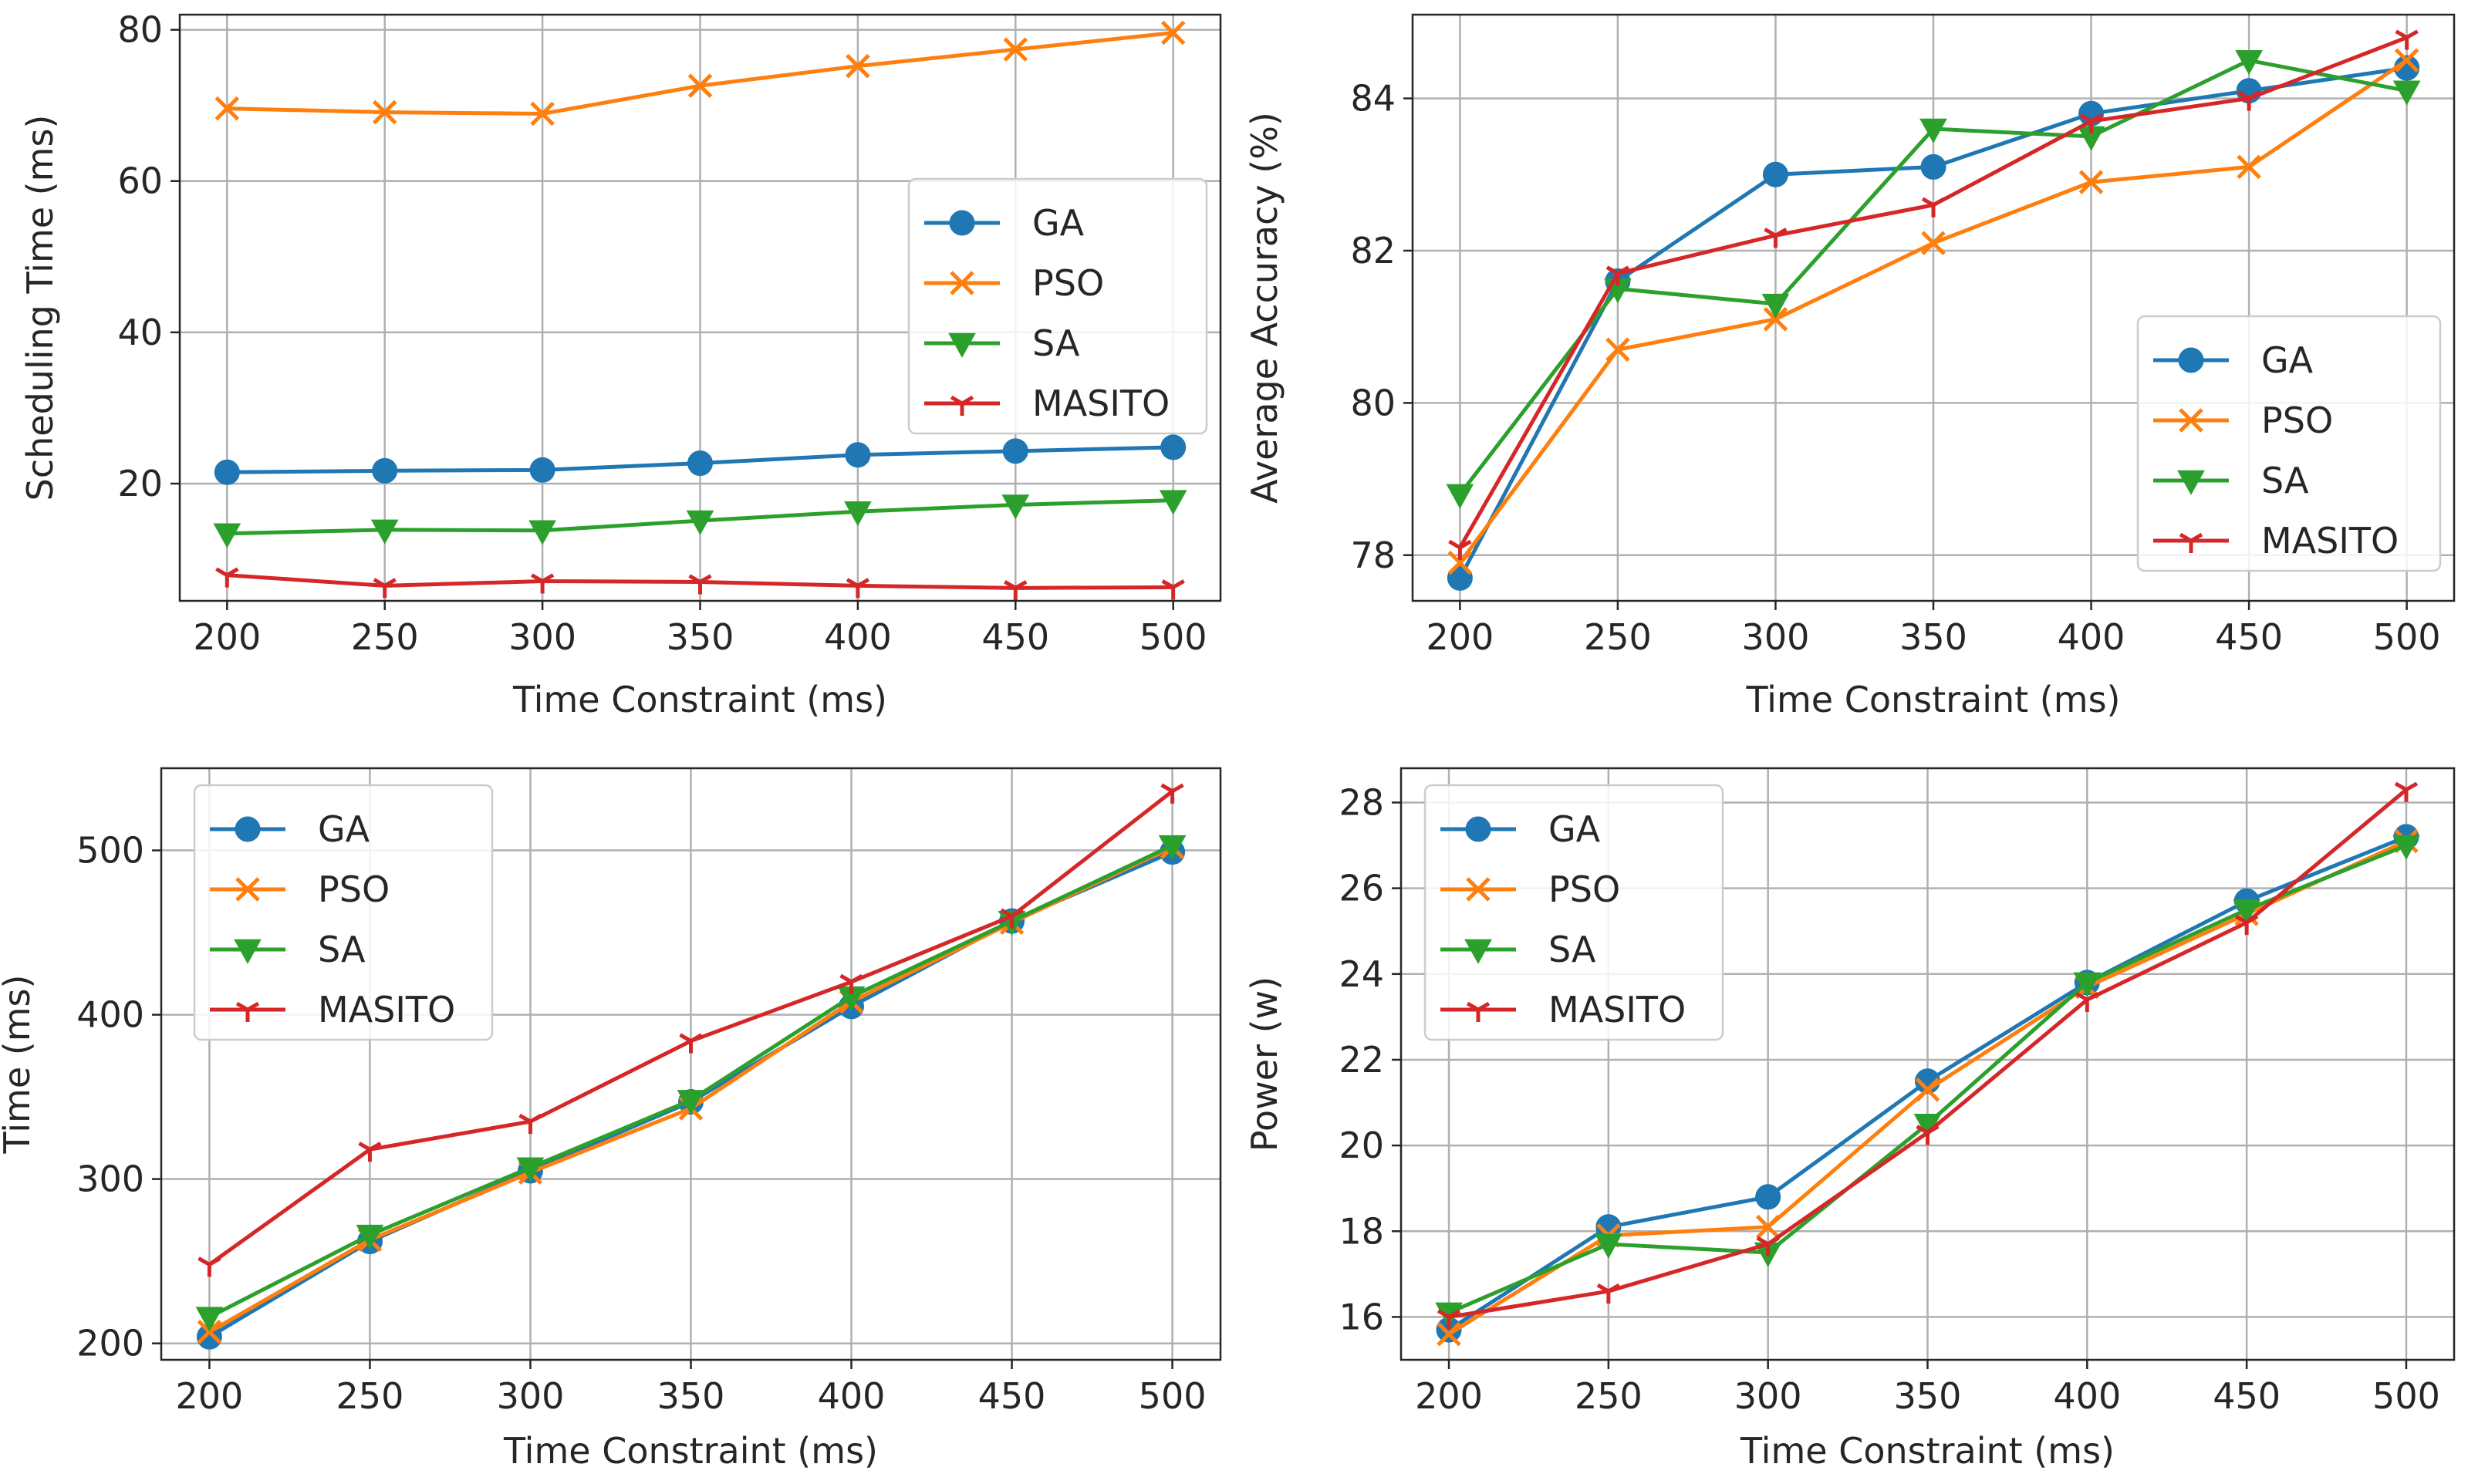  I want to click on y-tick-label: 80, so click(140, 30).